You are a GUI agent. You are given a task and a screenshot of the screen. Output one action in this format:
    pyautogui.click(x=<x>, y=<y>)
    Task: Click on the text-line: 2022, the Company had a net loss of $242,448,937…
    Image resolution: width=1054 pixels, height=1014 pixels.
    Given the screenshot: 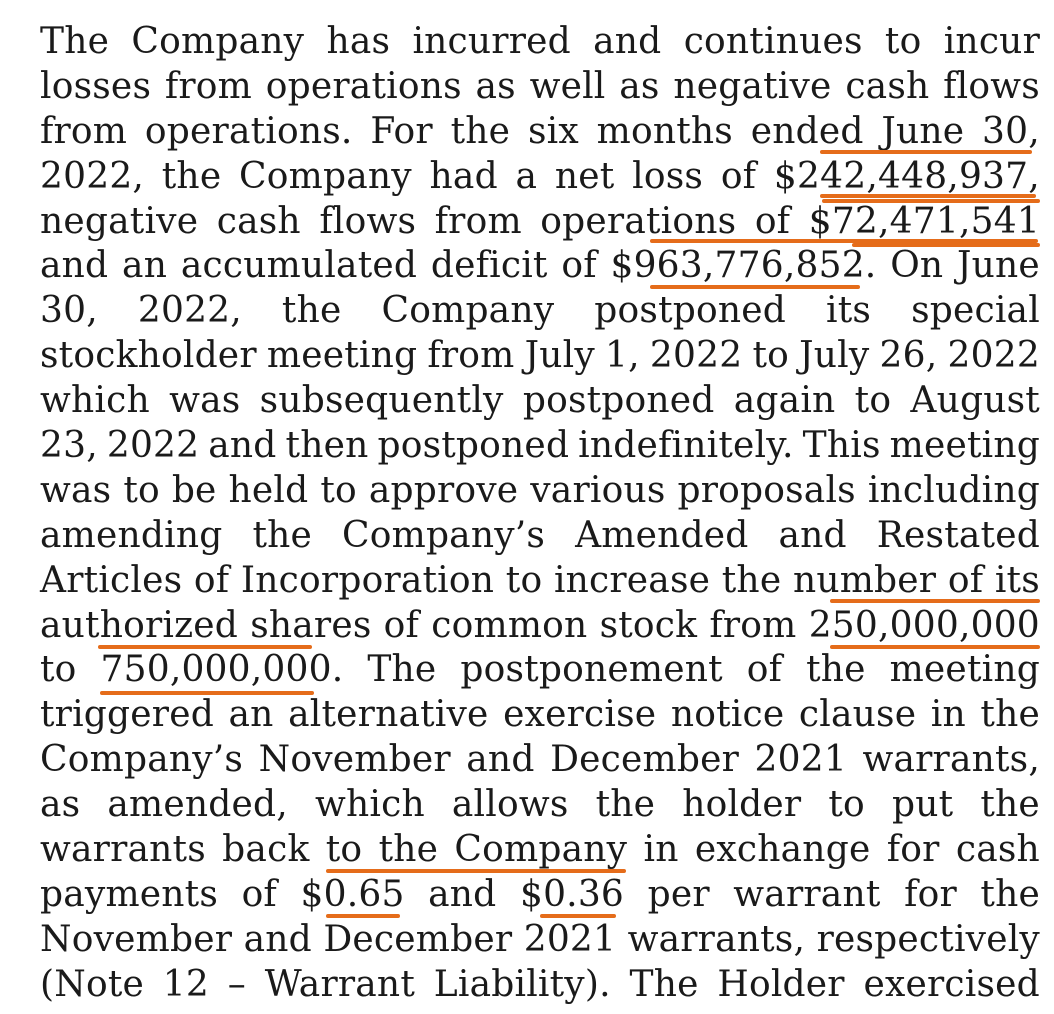 What is the action you would take?
    pyautogui.click(x=540, y=176)
    